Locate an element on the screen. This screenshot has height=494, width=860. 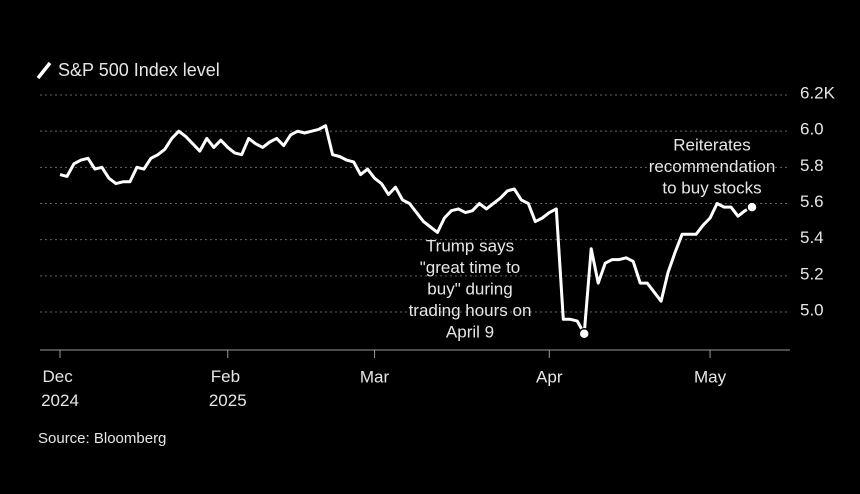
x-tick-label-line: Dec is located at coordinates (60, 376).